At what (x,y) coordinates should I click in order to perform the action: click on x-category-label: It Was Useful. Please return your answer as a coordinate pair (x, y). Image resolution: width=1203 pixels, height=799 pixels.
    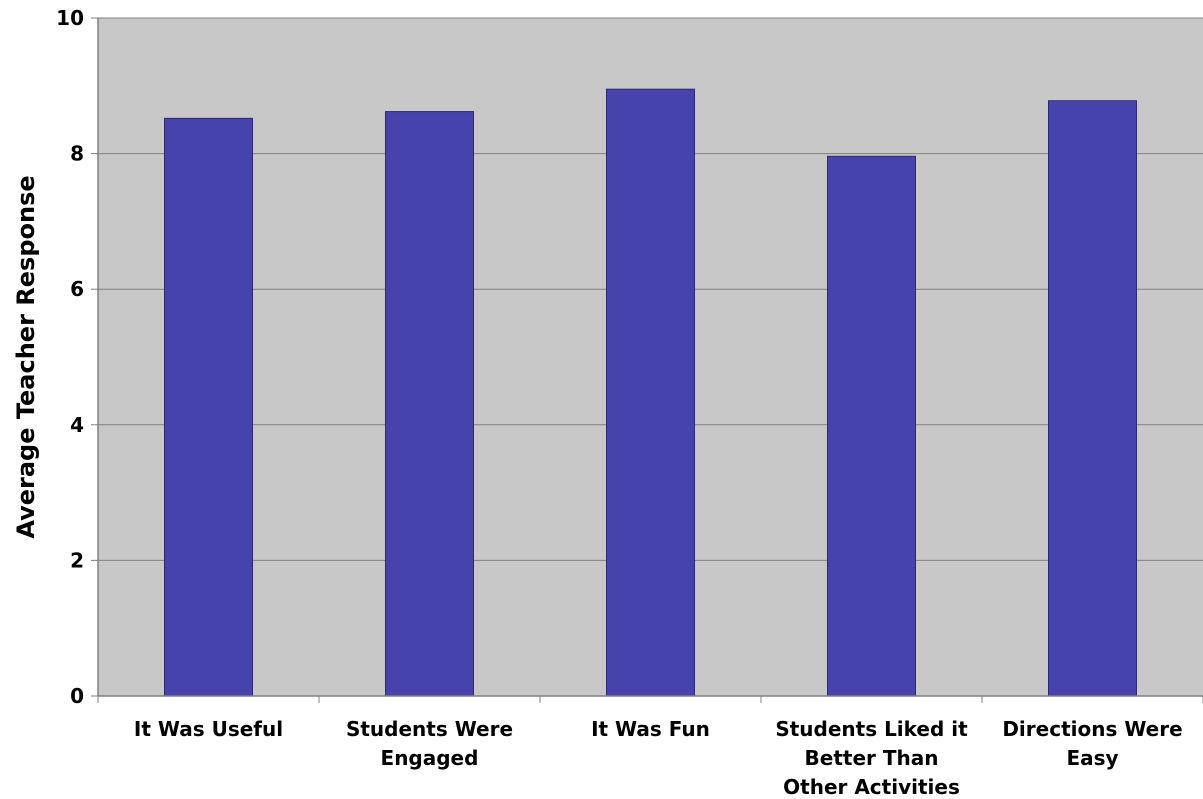
    Looking at the image, I should click on (208, 729).